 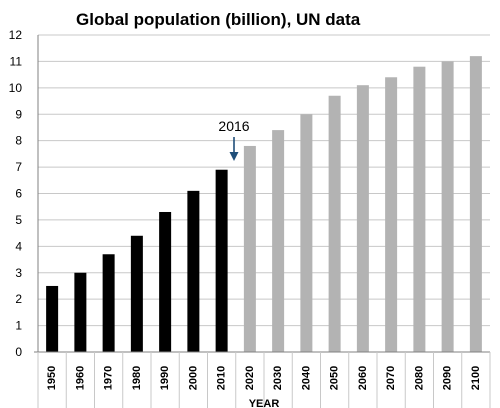 What do you see at coordinates (221, 260) in the screenshot?
I see `bar-2010` at bounding box center [221, 260].